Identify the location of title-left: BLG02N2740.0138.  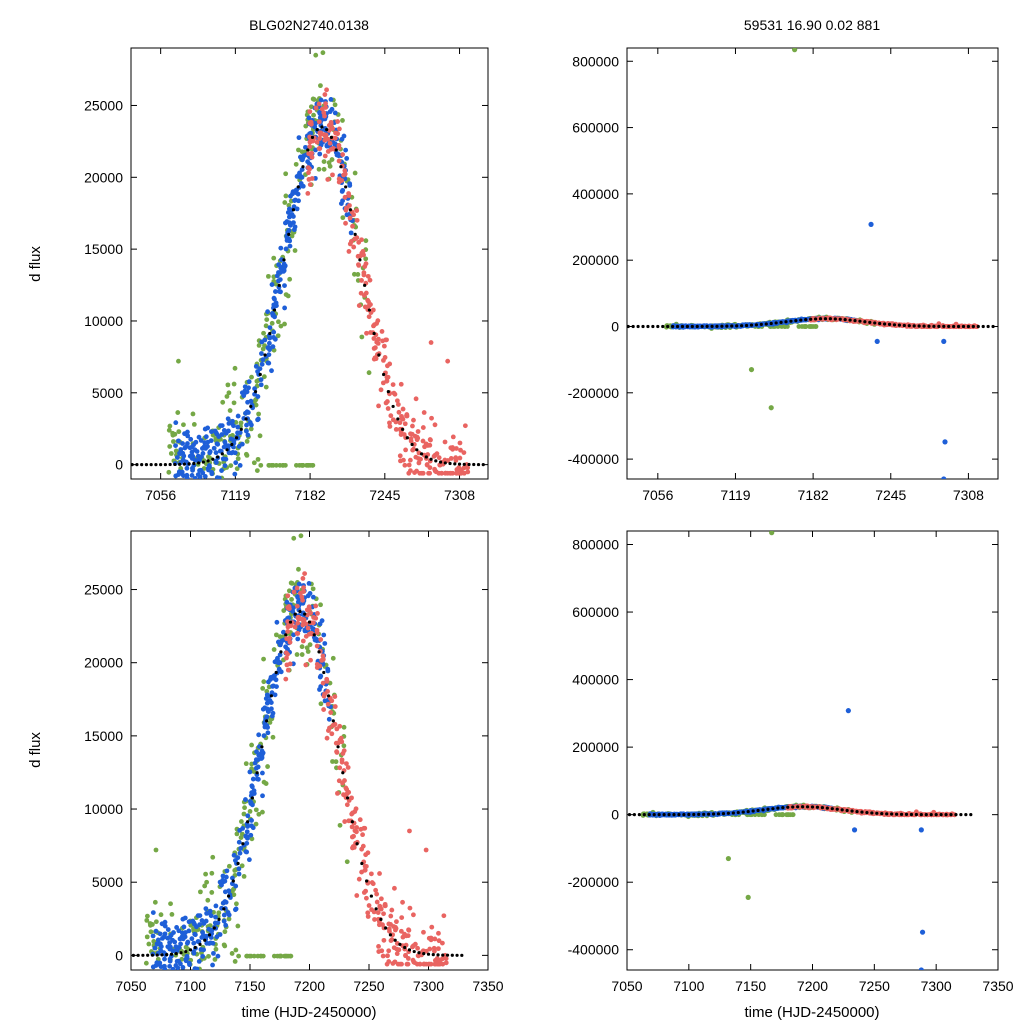
(309, 25).